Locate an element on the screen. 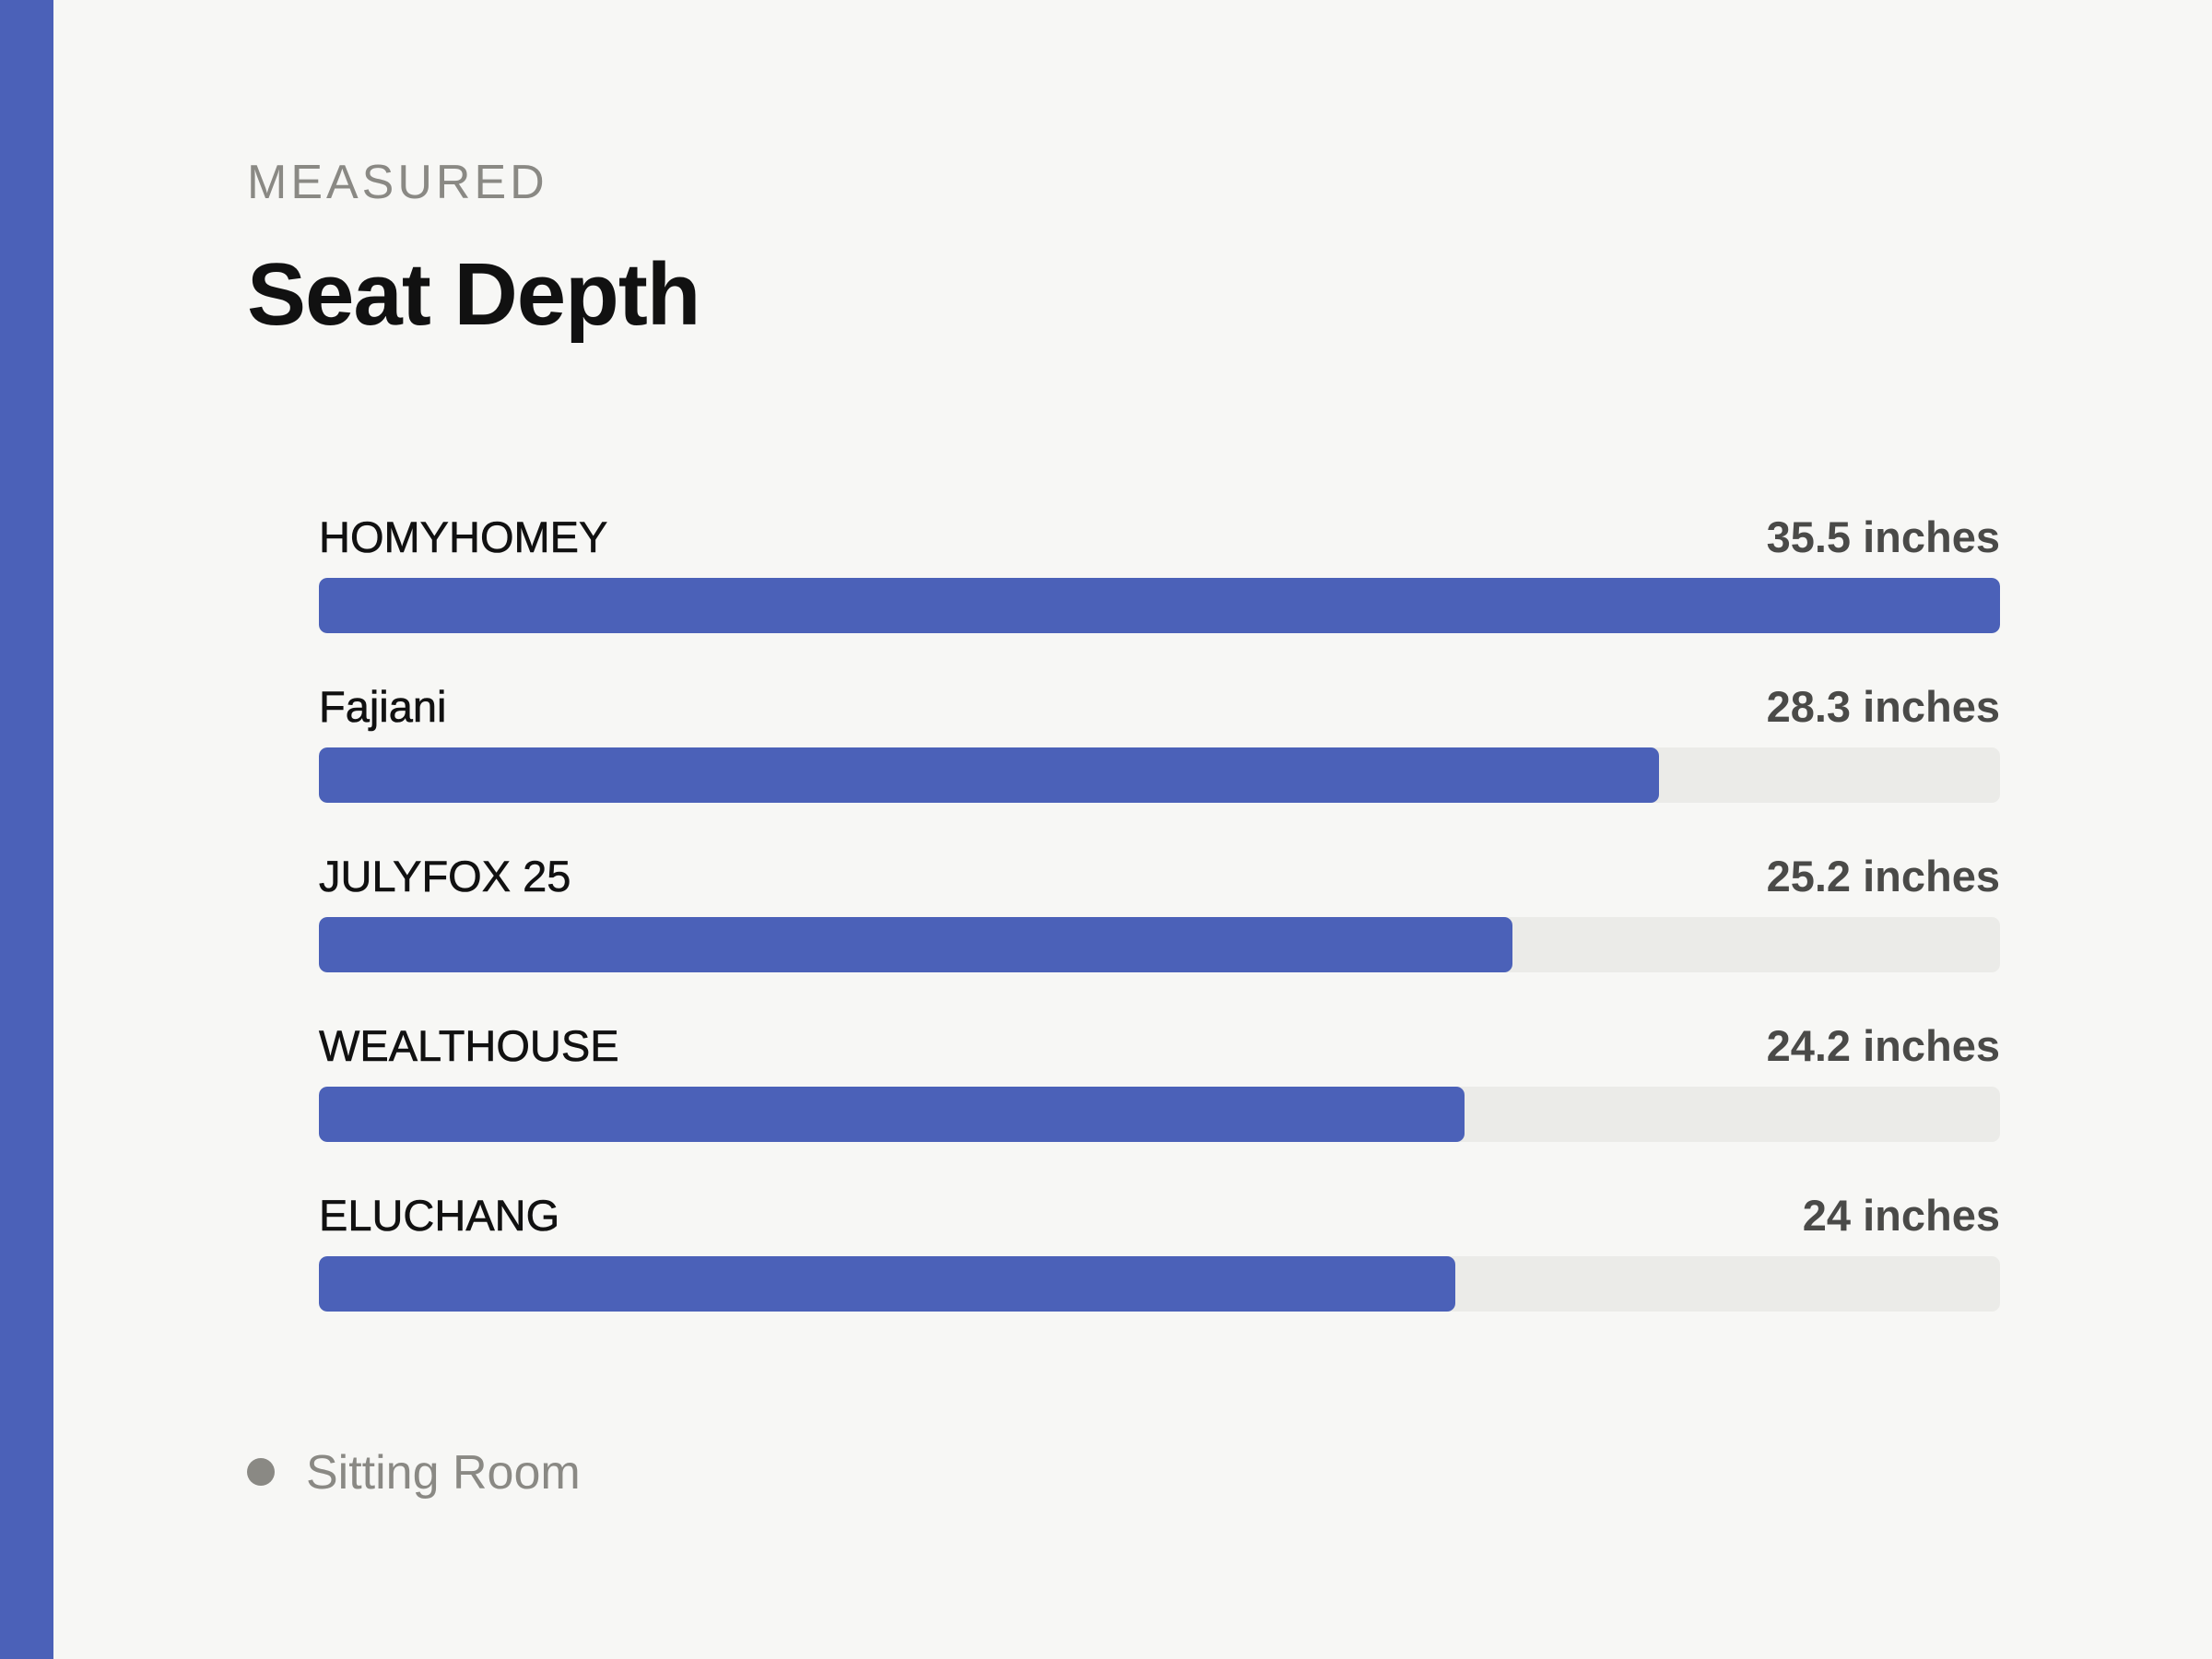  bar-row: Fajiani 28.3 inches is located at coordinates (1159, 766).